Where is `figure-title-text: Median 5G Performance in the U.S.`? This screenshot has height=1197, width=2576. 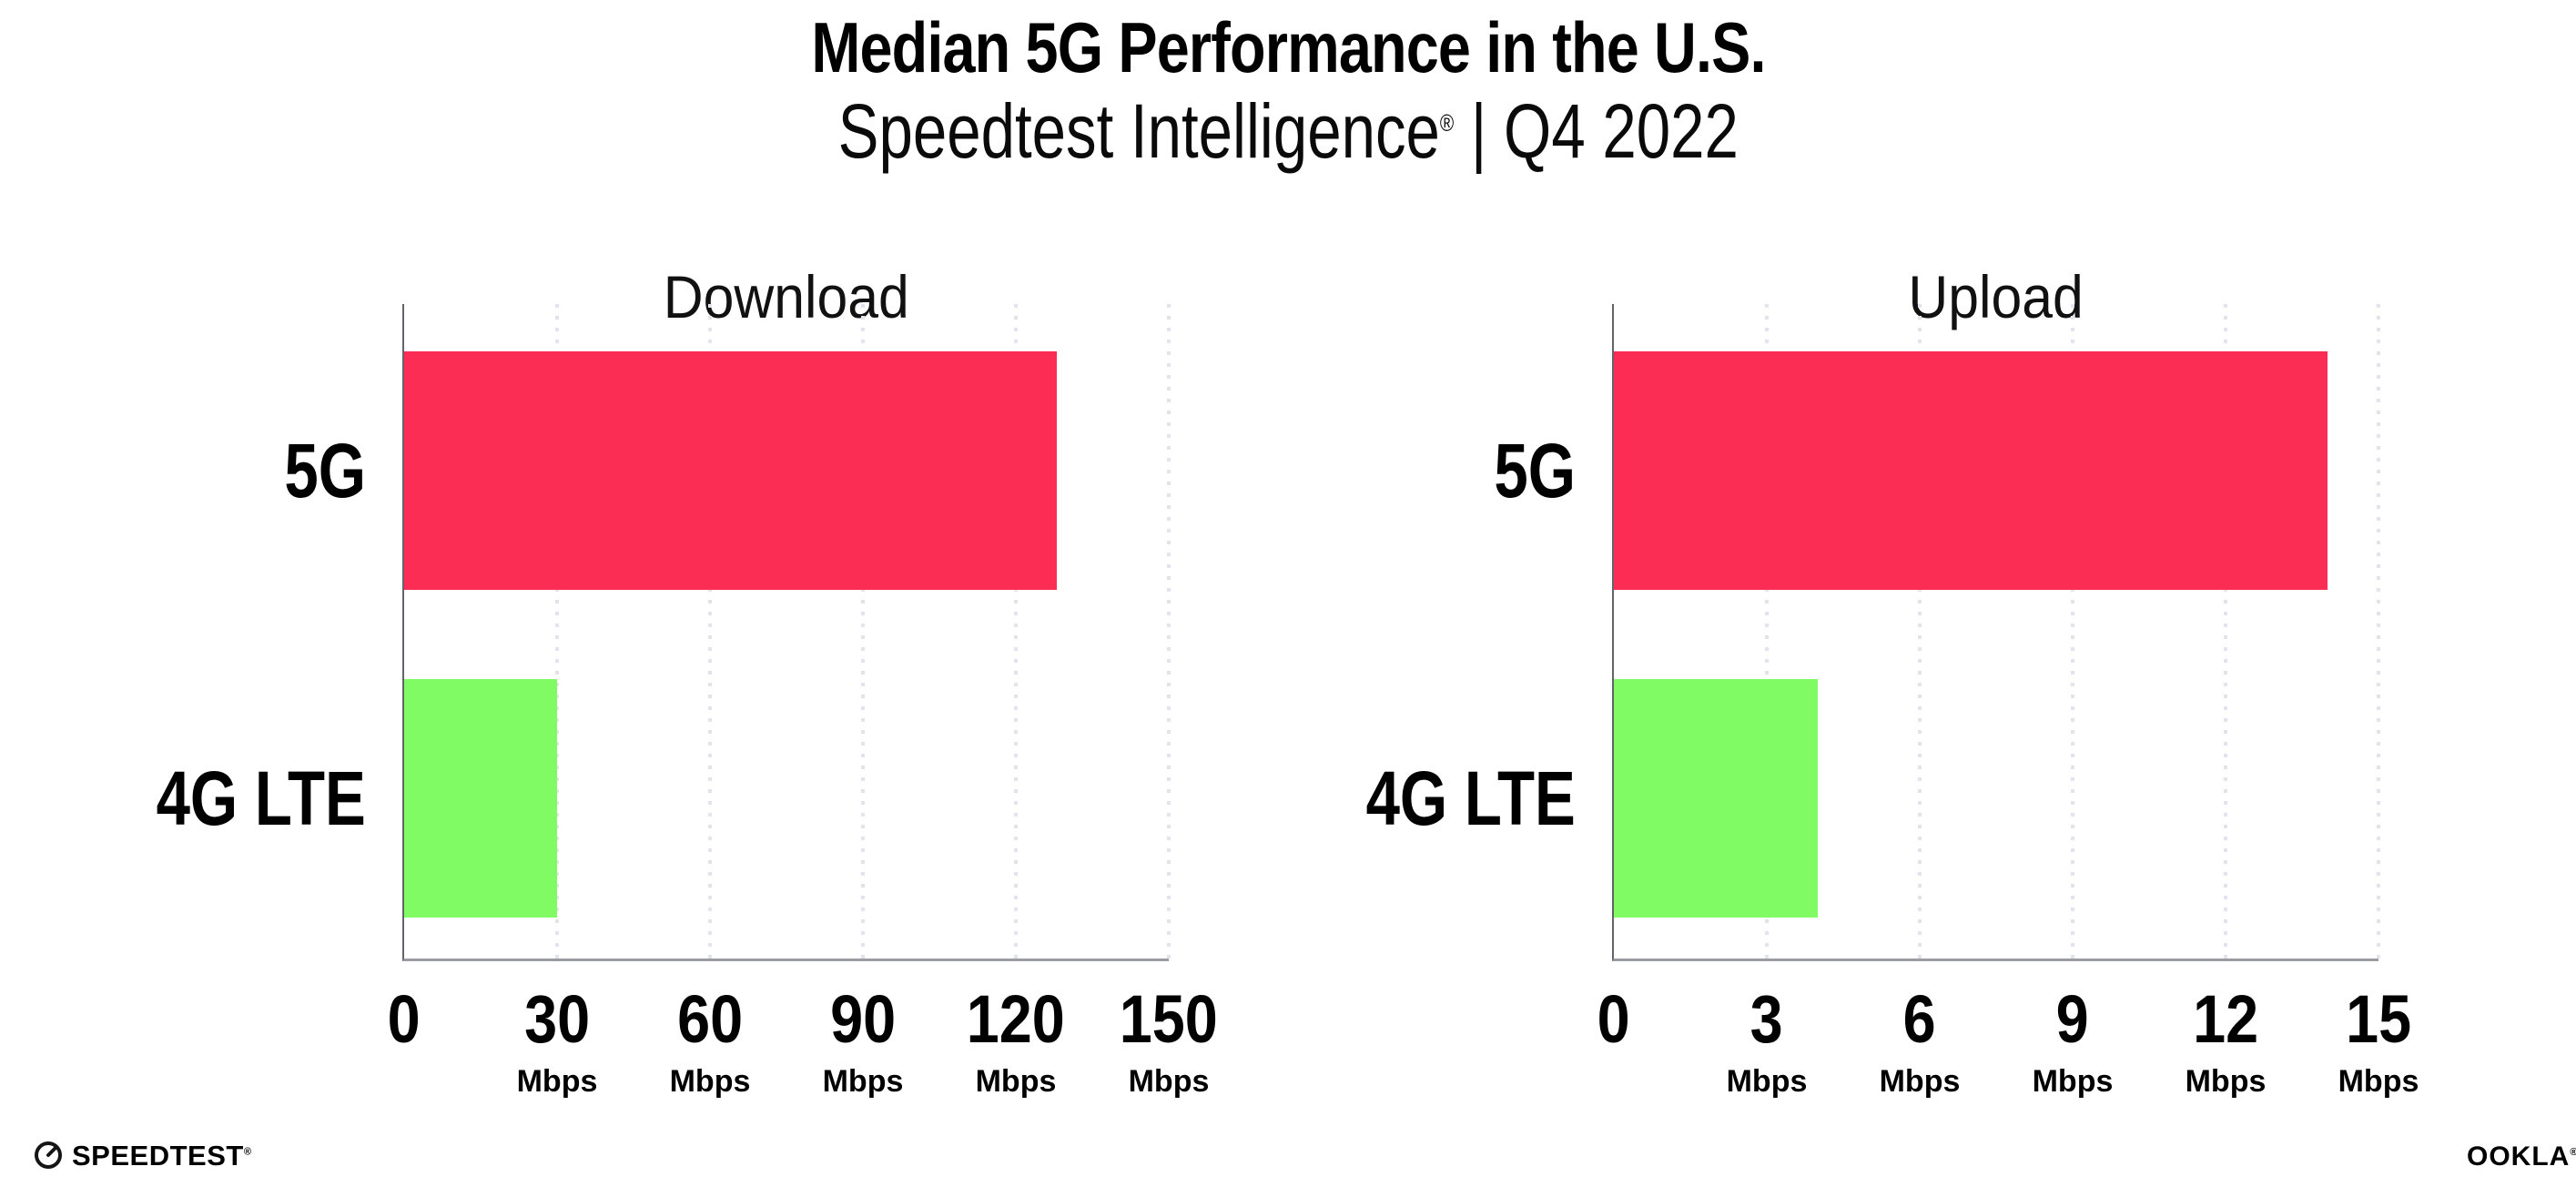 figure-title-text: Median 5G Performance in the U.S. is located at coordinates (1288, 47).